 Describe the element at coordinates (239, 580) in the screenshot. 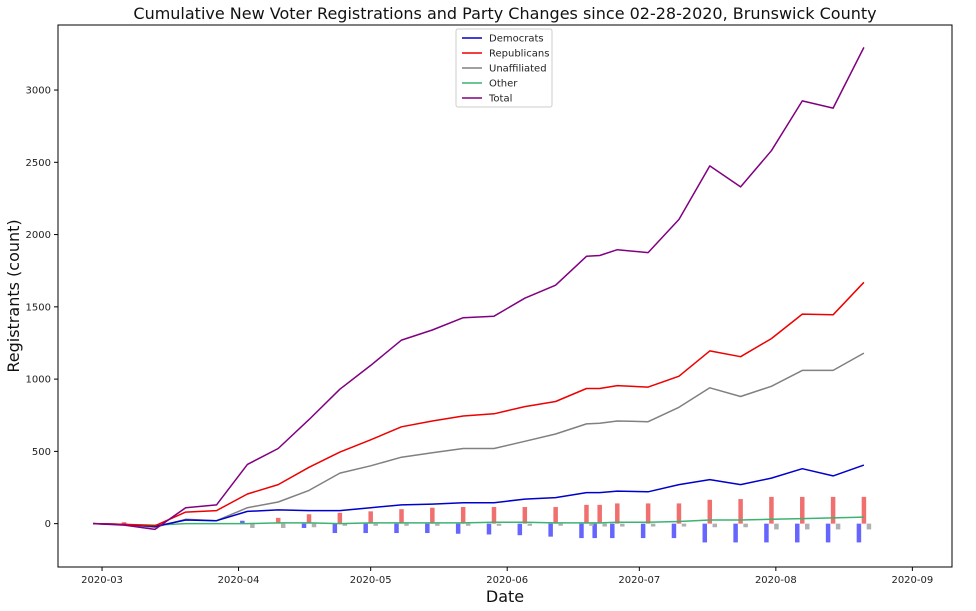

I see `x-tick-label: 2020-04` at that location.